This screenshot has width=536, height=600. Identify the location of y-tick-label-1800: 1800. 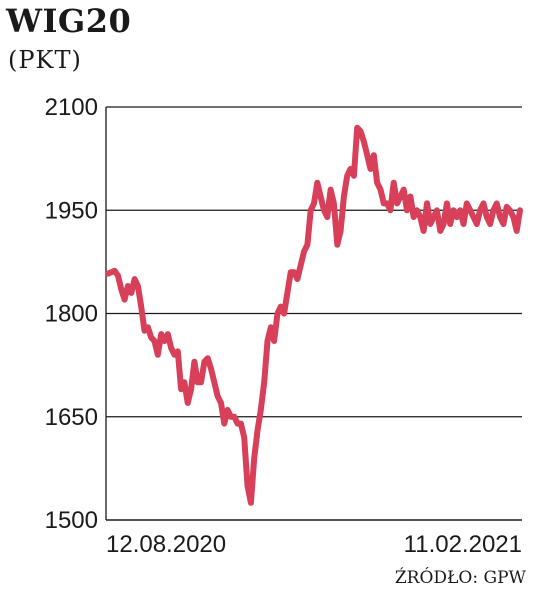
(71, 314).